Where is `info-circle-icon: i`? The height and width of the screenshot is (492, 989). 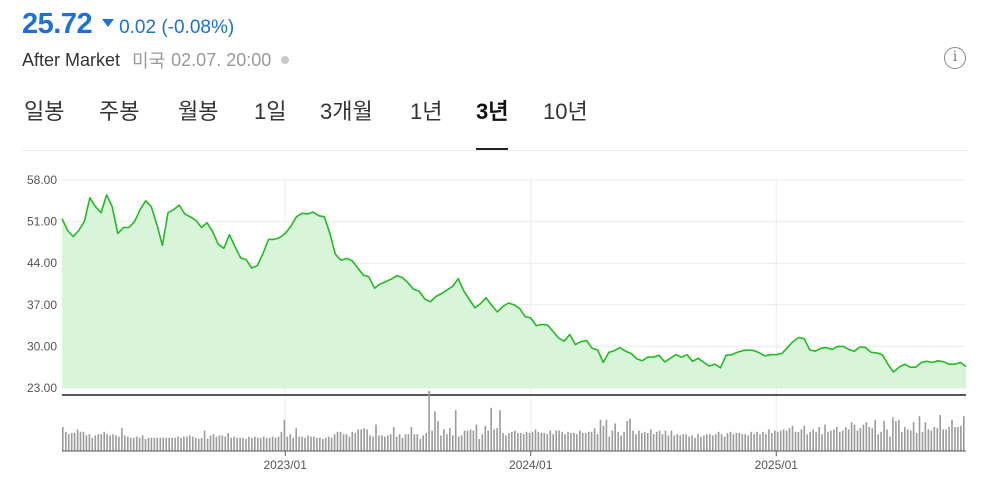
info-circle-icon: i is located at coordinates (955, 58).